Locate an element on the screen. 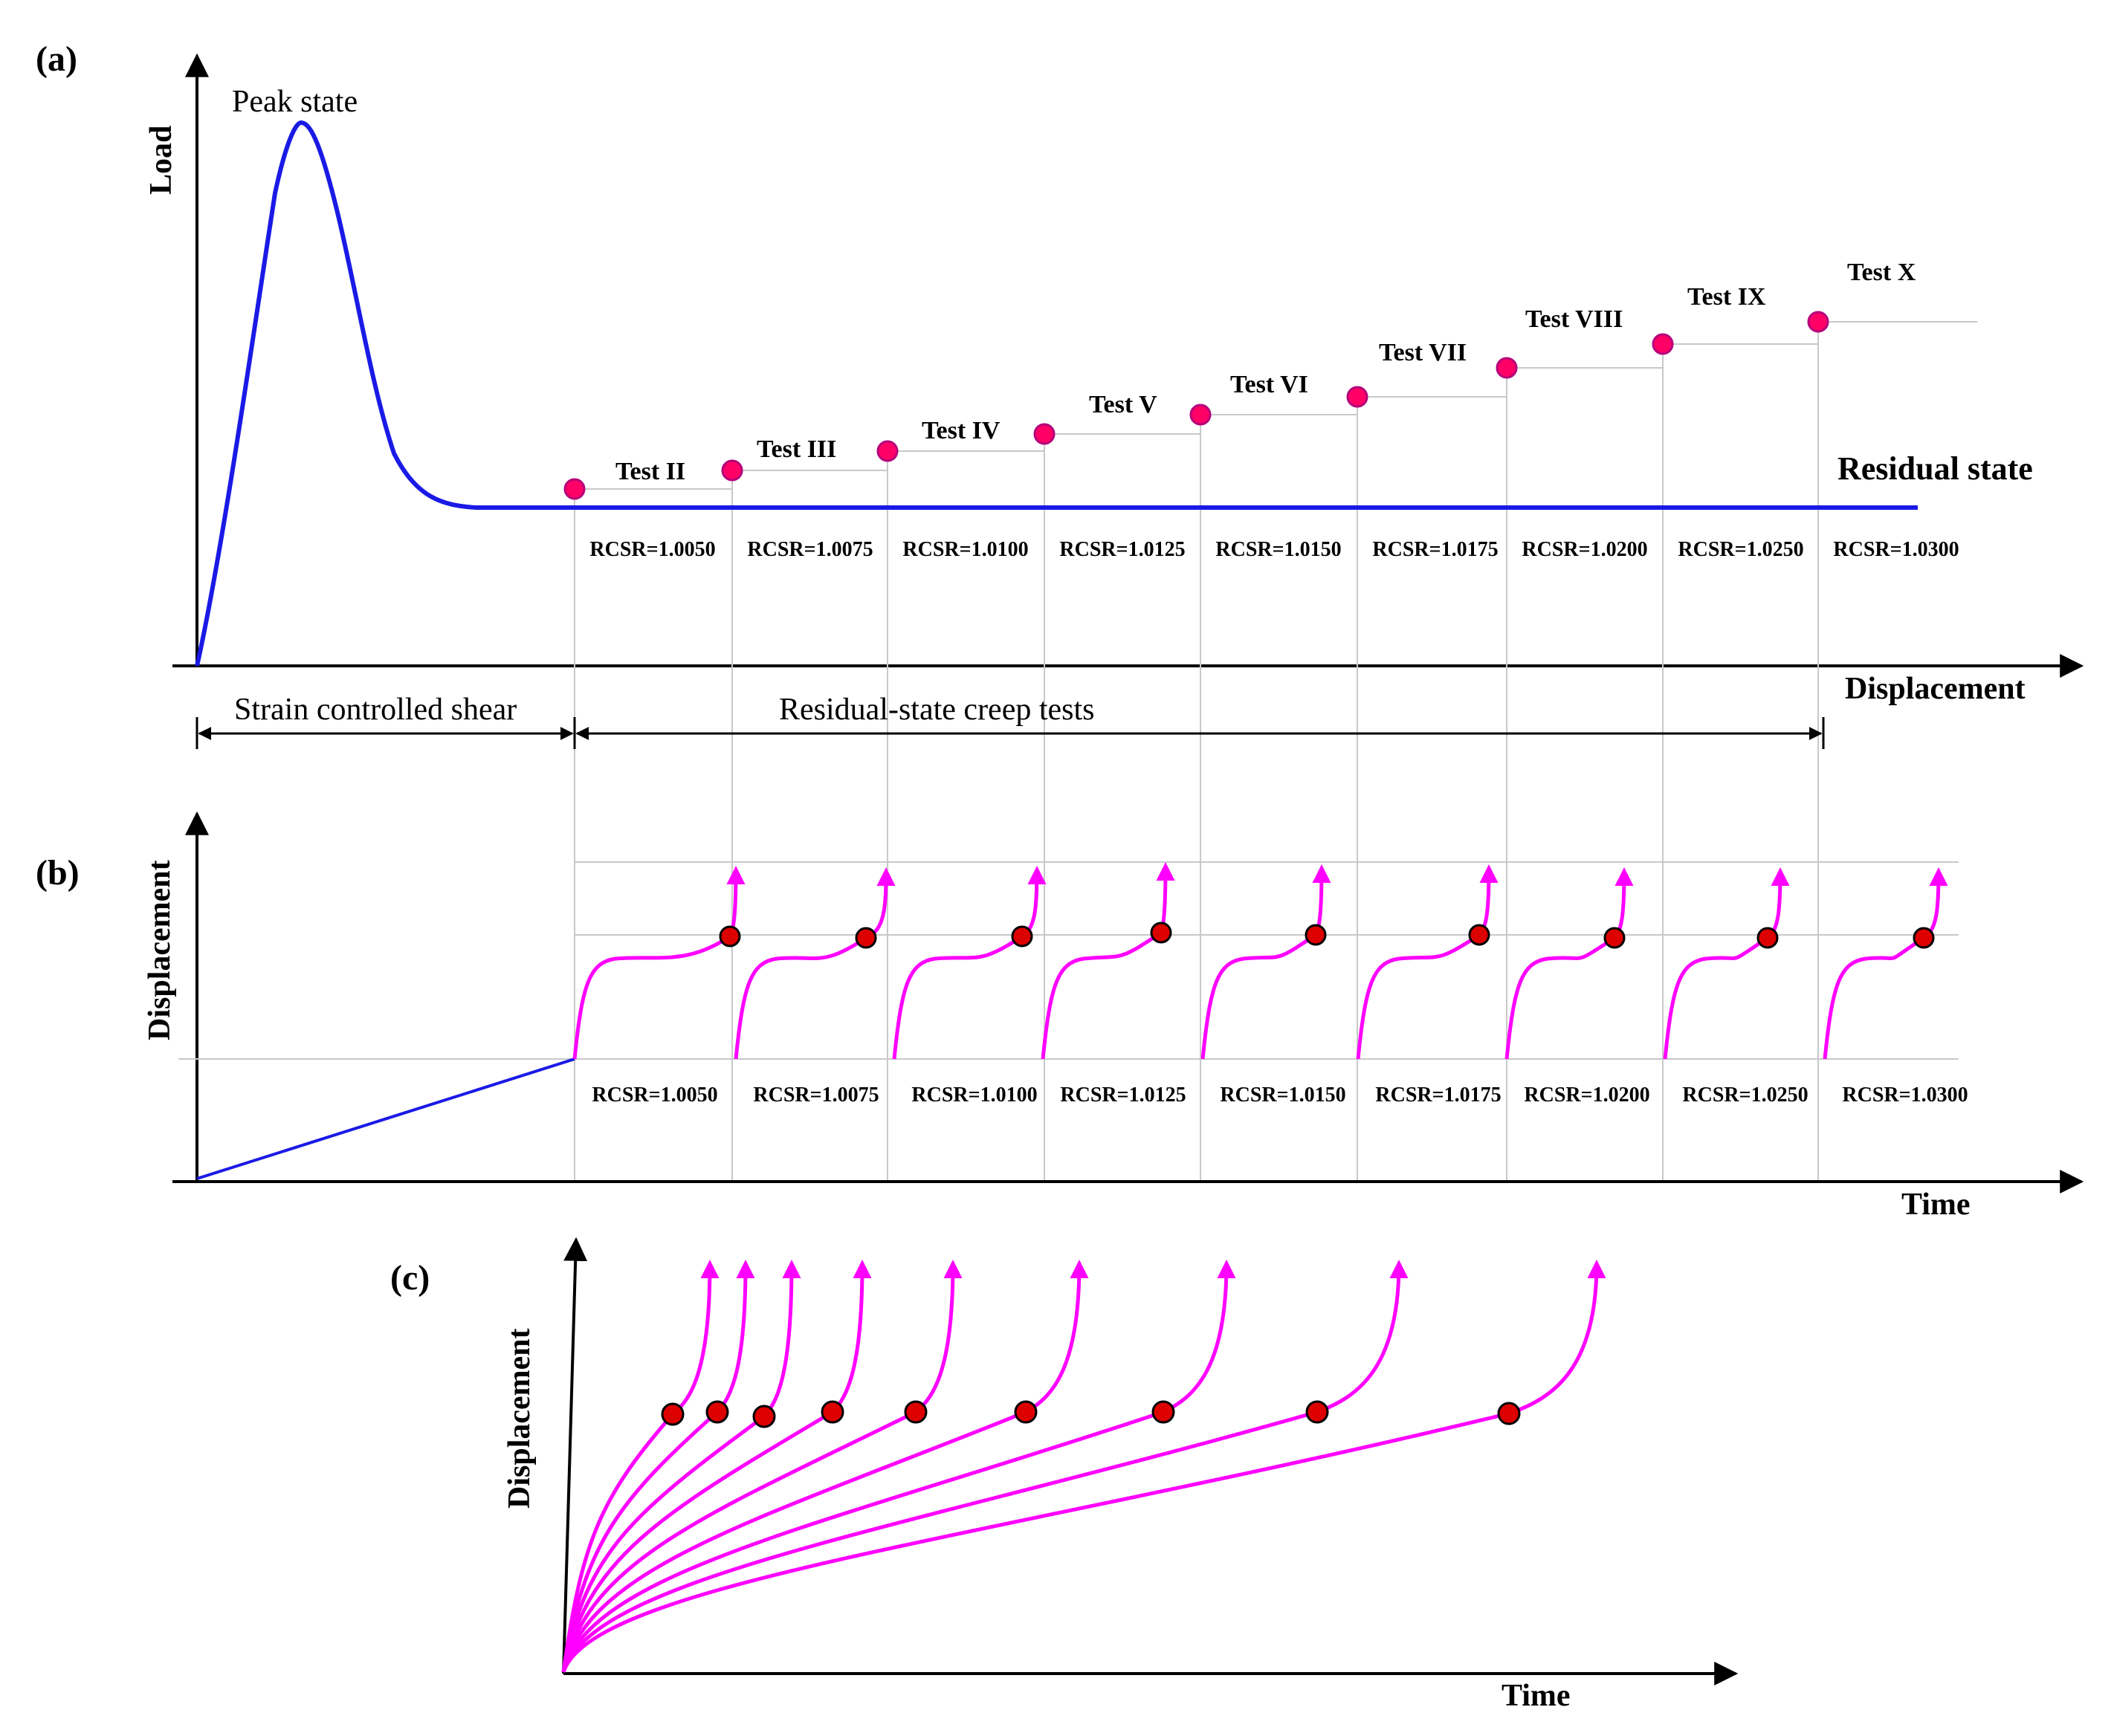 Image resolution: width=2114 pixels, height=1736 pixels. test-label: Test IV is located at coordinates (961, 430).